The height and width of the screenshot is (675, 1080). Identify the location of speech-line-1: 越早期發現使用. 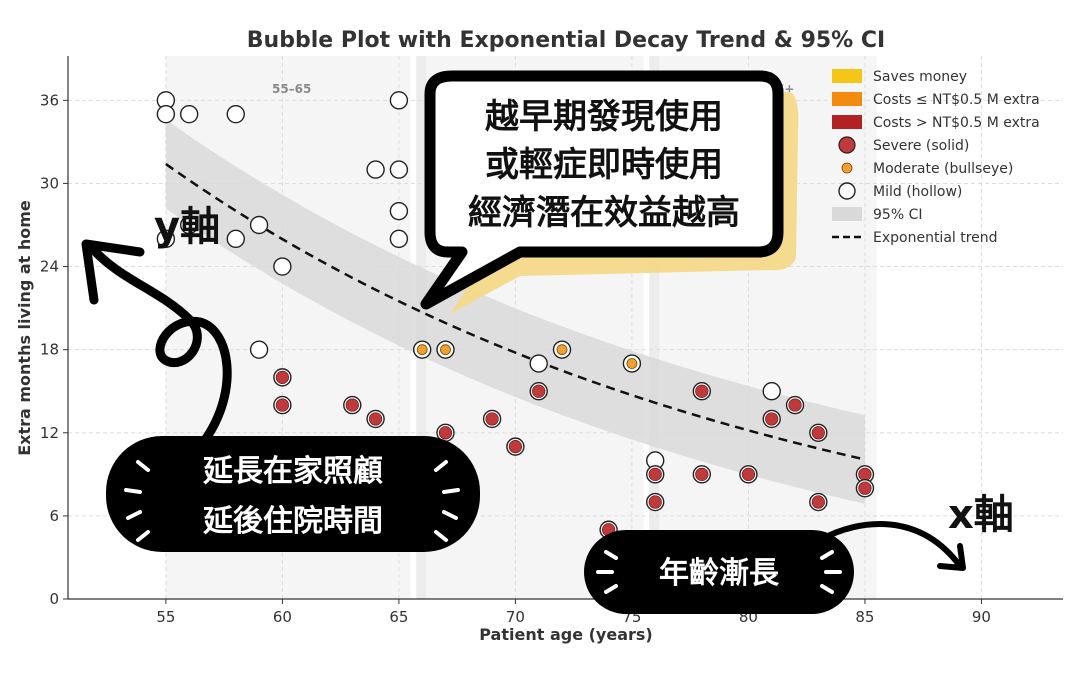
(604, 117).